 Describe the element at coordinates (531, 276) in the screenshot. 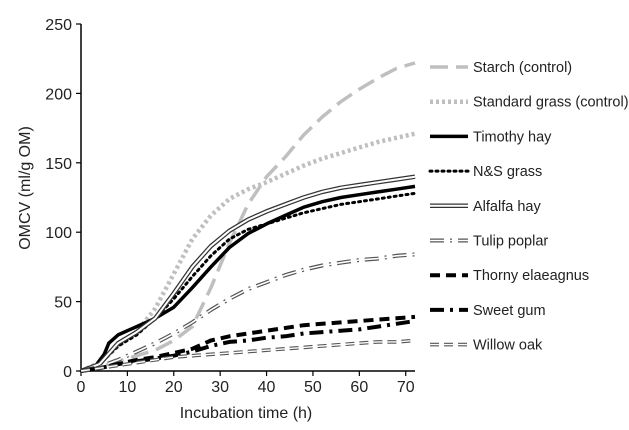

I see `legend-label: Thorny elaeagnus` at that location.